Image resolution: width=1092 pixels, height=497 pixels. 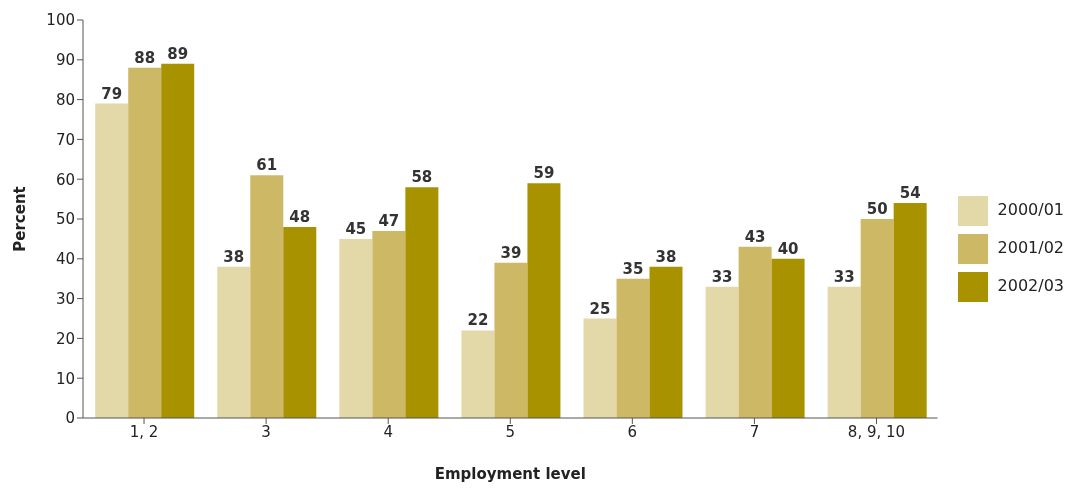 I want to click on data-label: 88, so click(x=145, y=57).